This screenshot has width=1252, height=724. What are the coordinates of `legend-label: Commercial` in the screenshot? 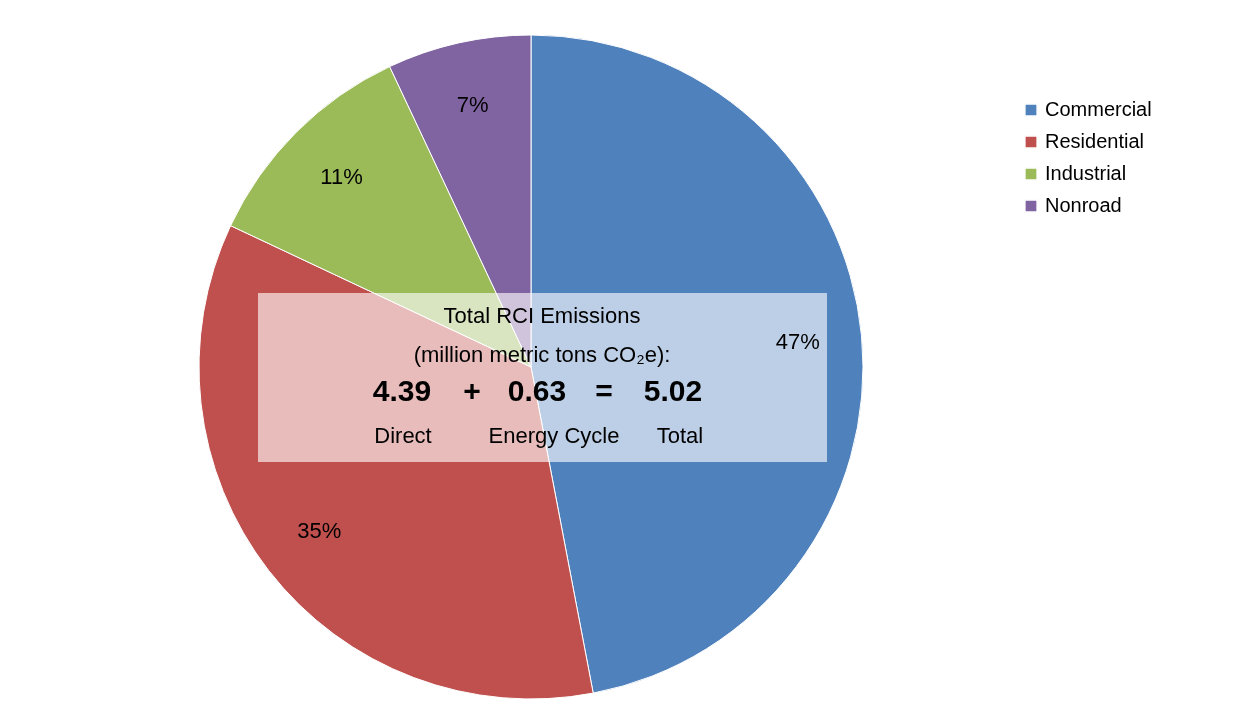 It's located at (1098, 109).